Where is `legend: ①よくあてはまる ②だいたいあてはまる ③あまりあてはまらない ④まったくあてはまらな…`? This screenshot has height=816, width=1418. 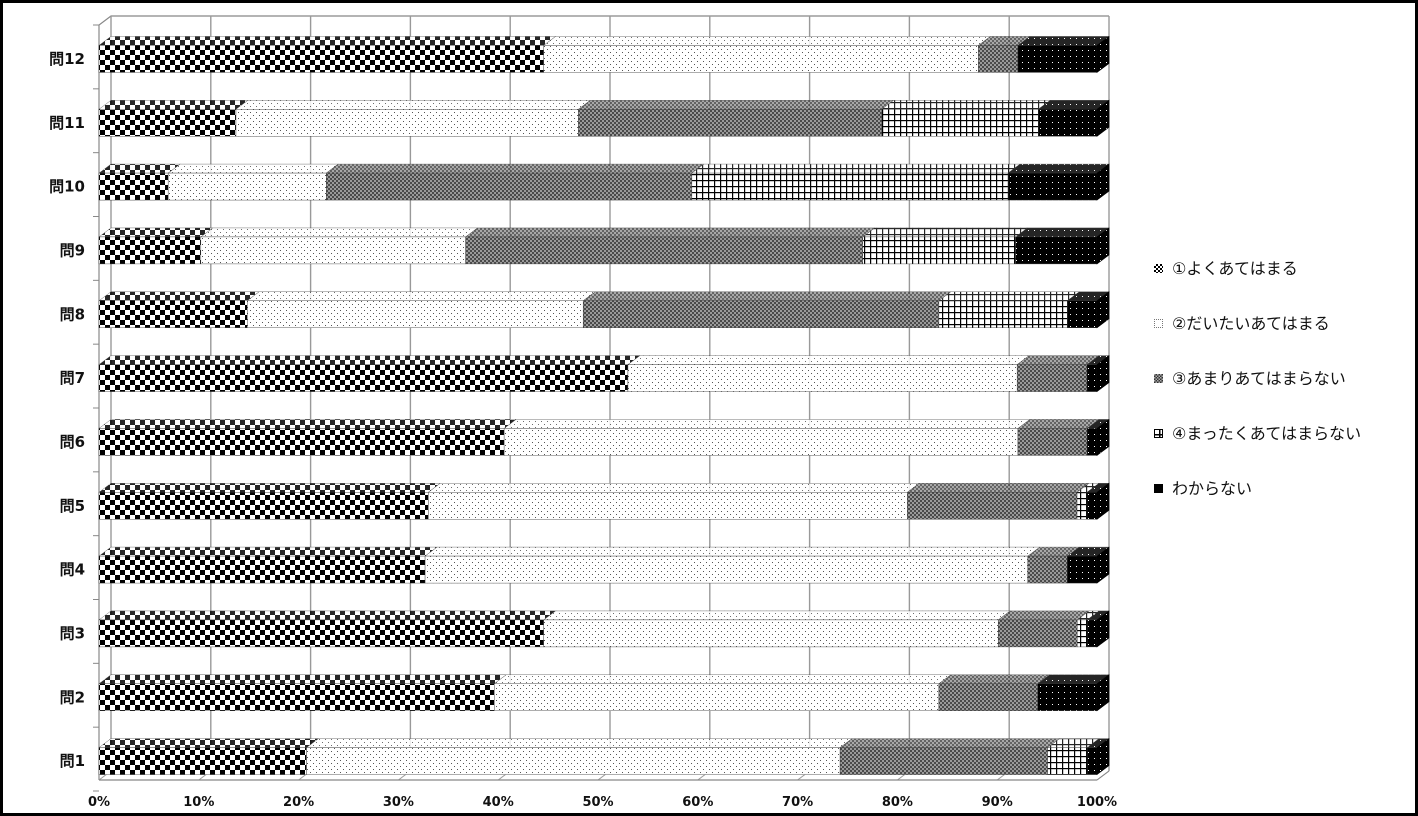 legend: ①よくあてはまる ②だいたいあてはまる ③あまりあてはまらない ④まったくあてはまらな… is located at coordinates (1281, 395).